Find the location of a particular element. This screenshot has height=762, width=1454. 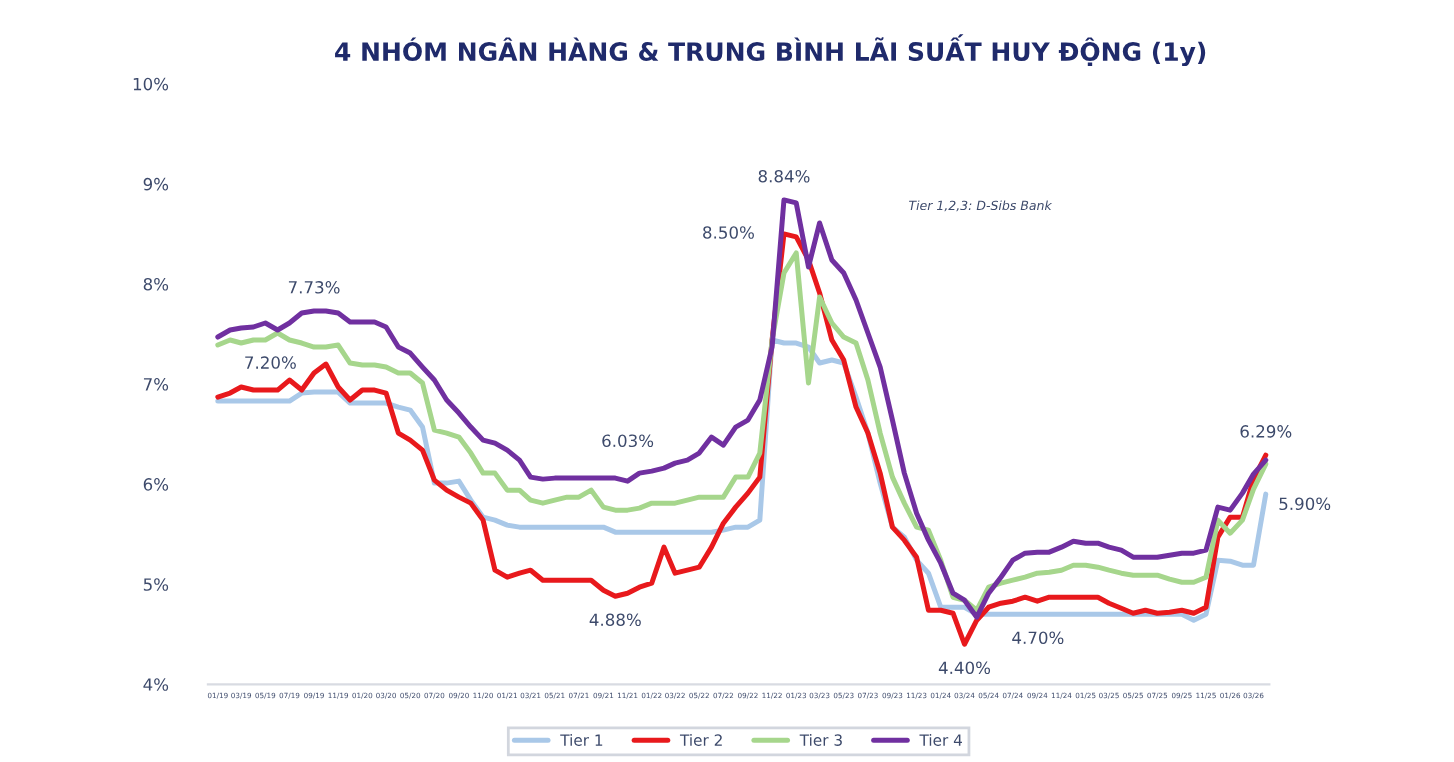

y-tick-label: 7% is located at coordinates (156, 384).